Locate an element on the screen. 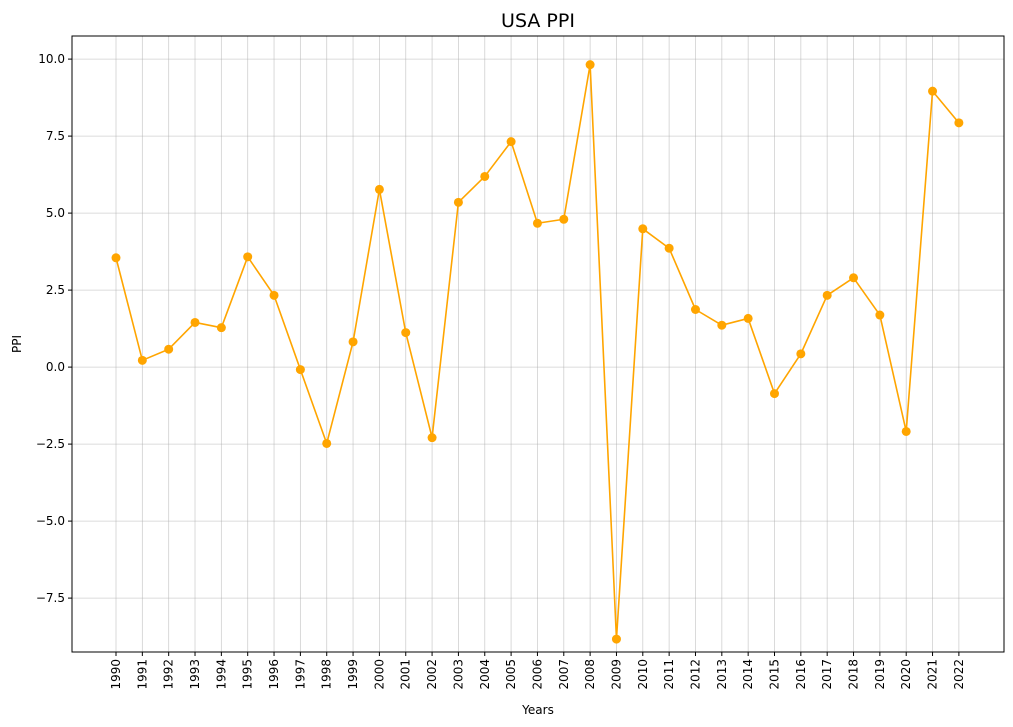 The height and width of the screenshot is (727, 1013). x-tick-label: 2022 is located at coordinates (959, 674).